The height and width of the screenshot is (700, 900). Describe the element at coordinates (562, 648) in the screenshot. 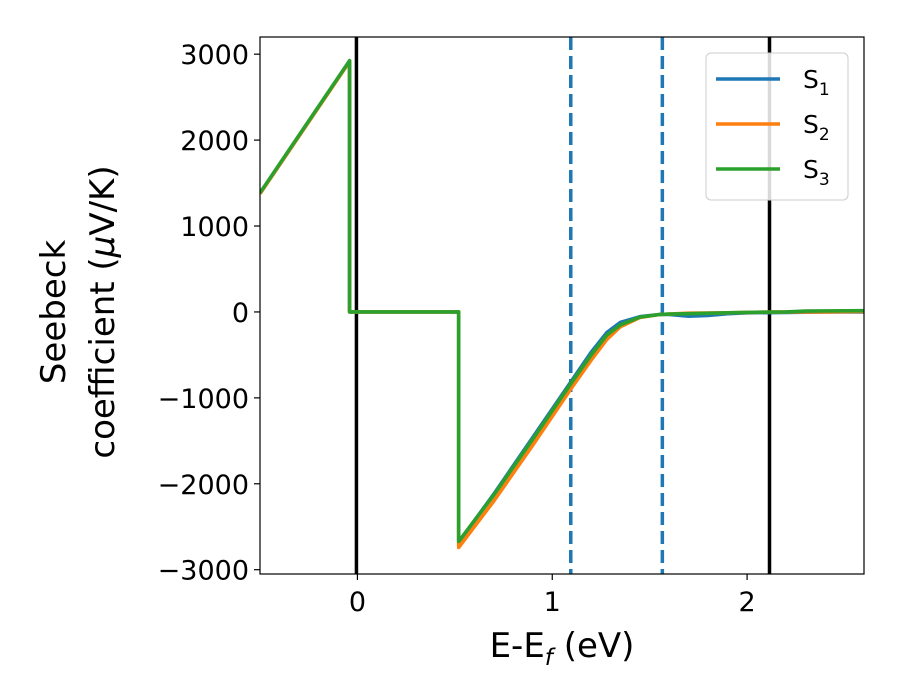

I see `x-axis-label: E-Ef (eV)` at that location.